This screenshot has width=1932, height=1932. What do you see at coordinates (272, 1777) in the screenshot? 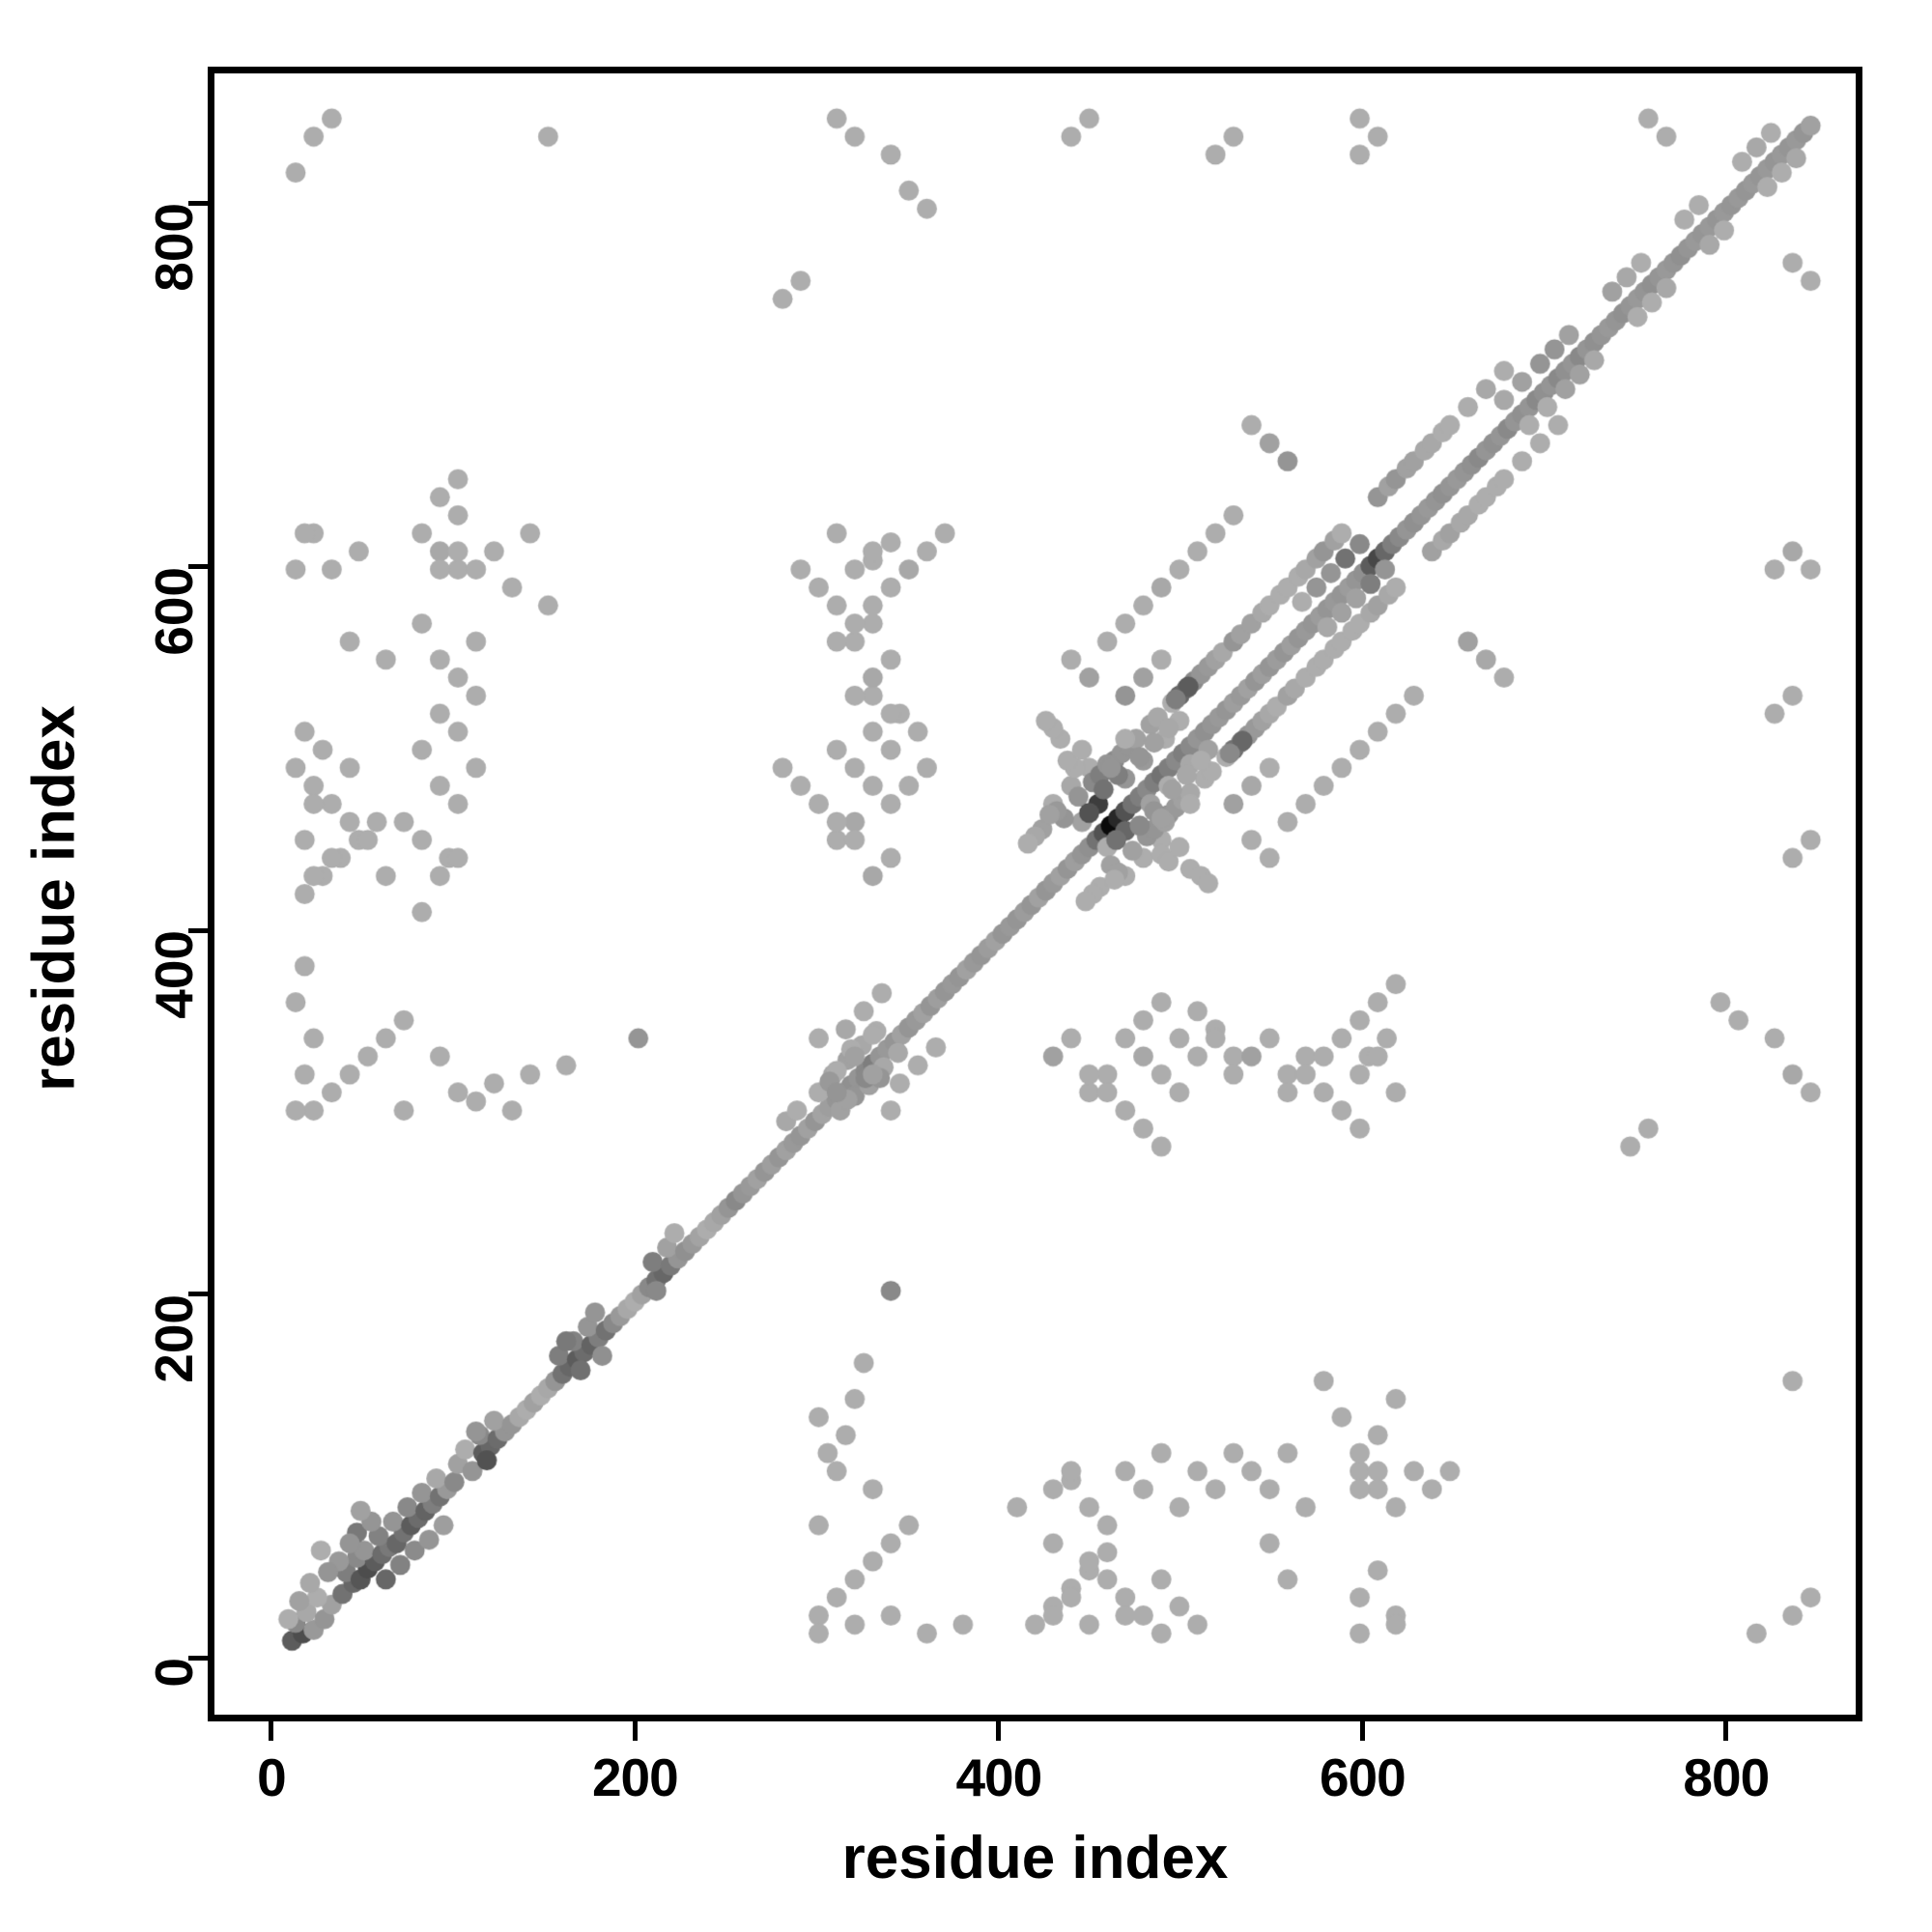
I see `x-tick-label-0: 0` at bounding box center [272, 1777].